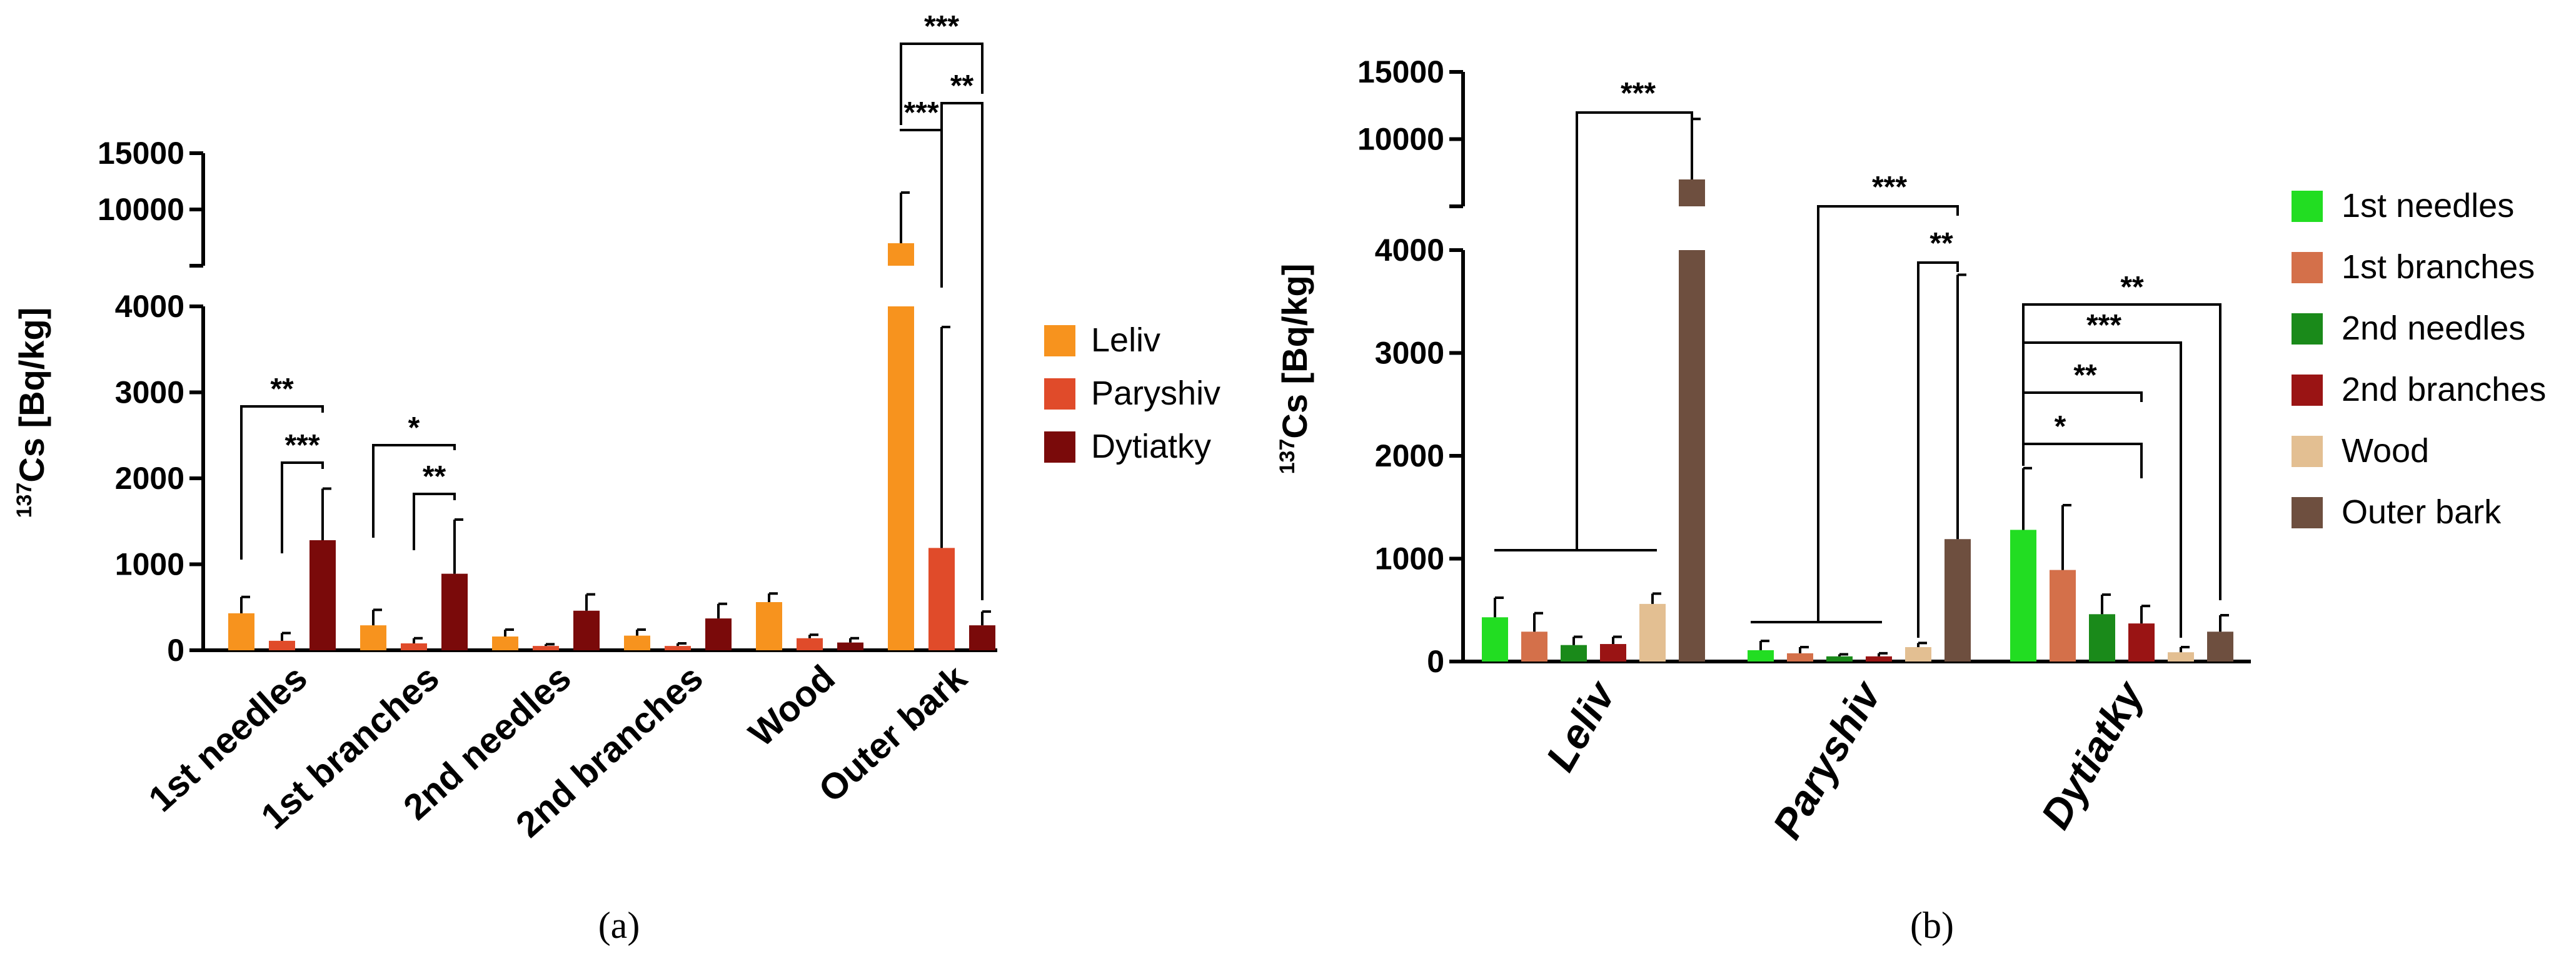  I want to click on x-tick-label-dytiatky: Dytiatky, so click(2092, 754).